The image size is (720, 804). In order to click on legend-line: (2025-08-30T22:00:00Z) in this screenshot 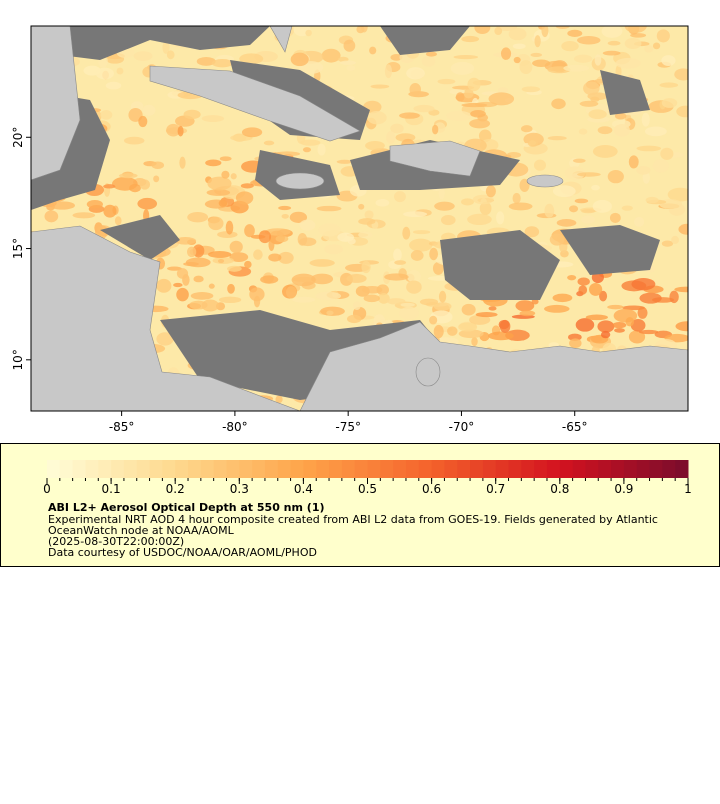, I will do `click(116, 541)`.